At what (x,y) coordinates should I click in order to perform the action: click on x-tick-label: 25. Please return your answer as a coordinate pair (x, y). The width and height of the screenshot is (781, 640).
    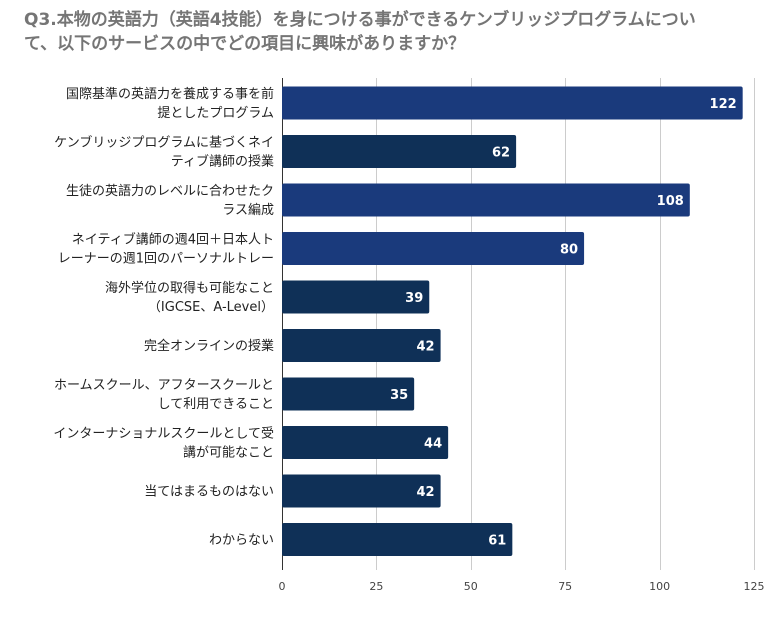
    Looking at the image, I should click on (376, 586).